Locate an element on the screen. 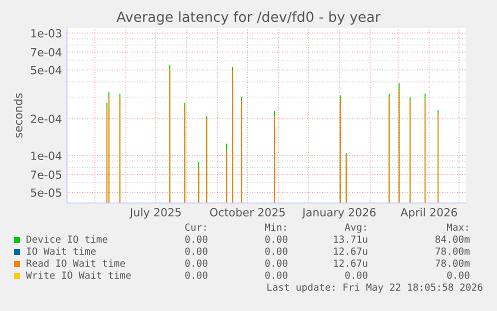 This screenshot has height=311, width=497. x-tick-label: April 2026 is located at coordinates (428, 213).